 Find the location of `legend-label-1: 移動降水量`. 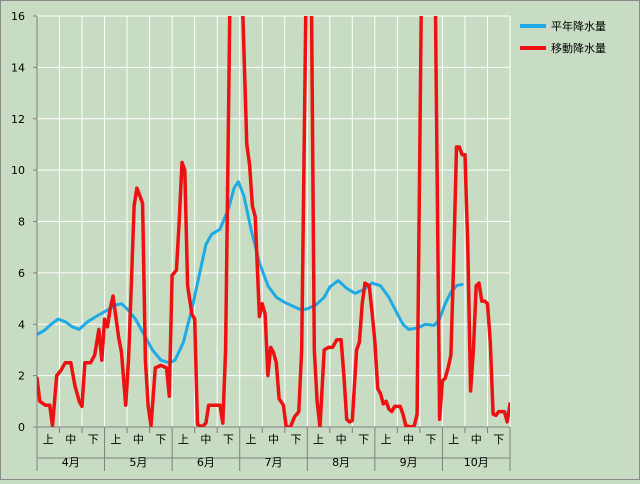

legend-label-1: 移動降水量 is located at coordinates (578, 48).